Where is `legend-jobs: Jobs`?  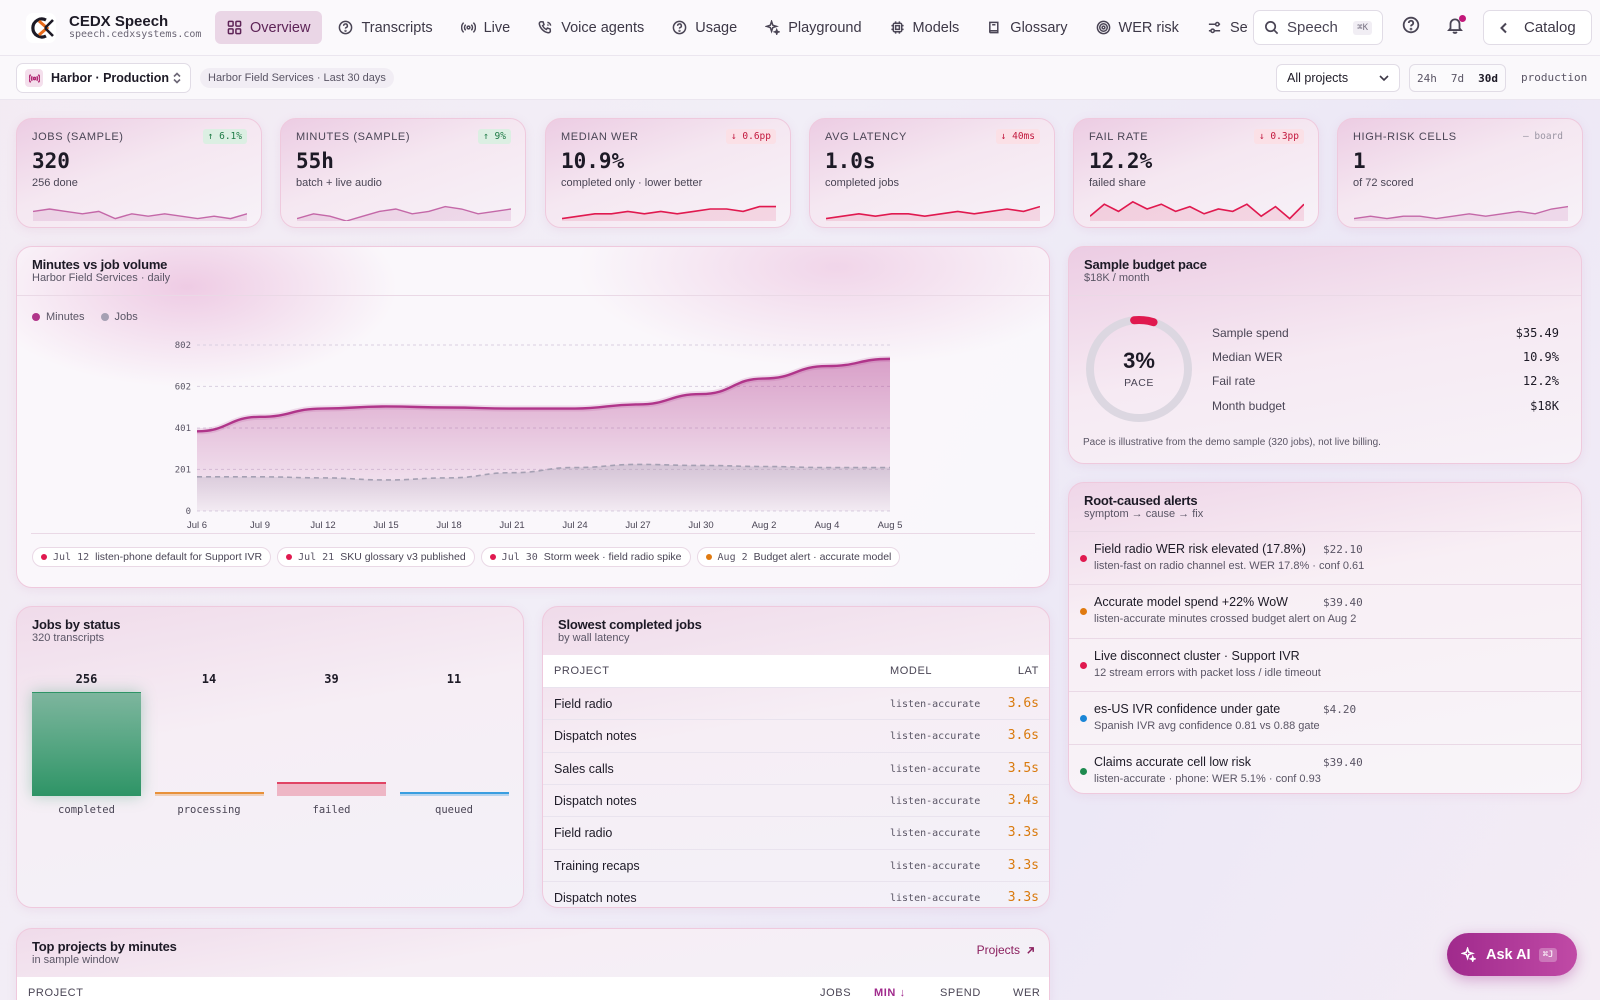
legend-jobs: Jobs is located at coordinates (119, 317).